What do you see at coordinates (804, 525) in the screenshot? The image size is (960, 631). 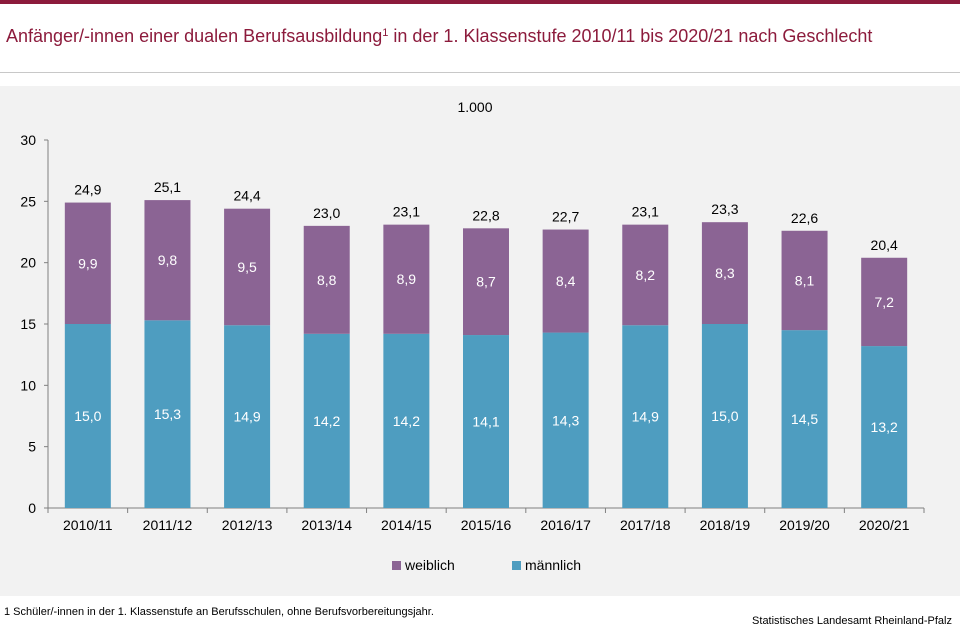 I see `x-tick-label: 2019/20` at bounding box center [804, 525].